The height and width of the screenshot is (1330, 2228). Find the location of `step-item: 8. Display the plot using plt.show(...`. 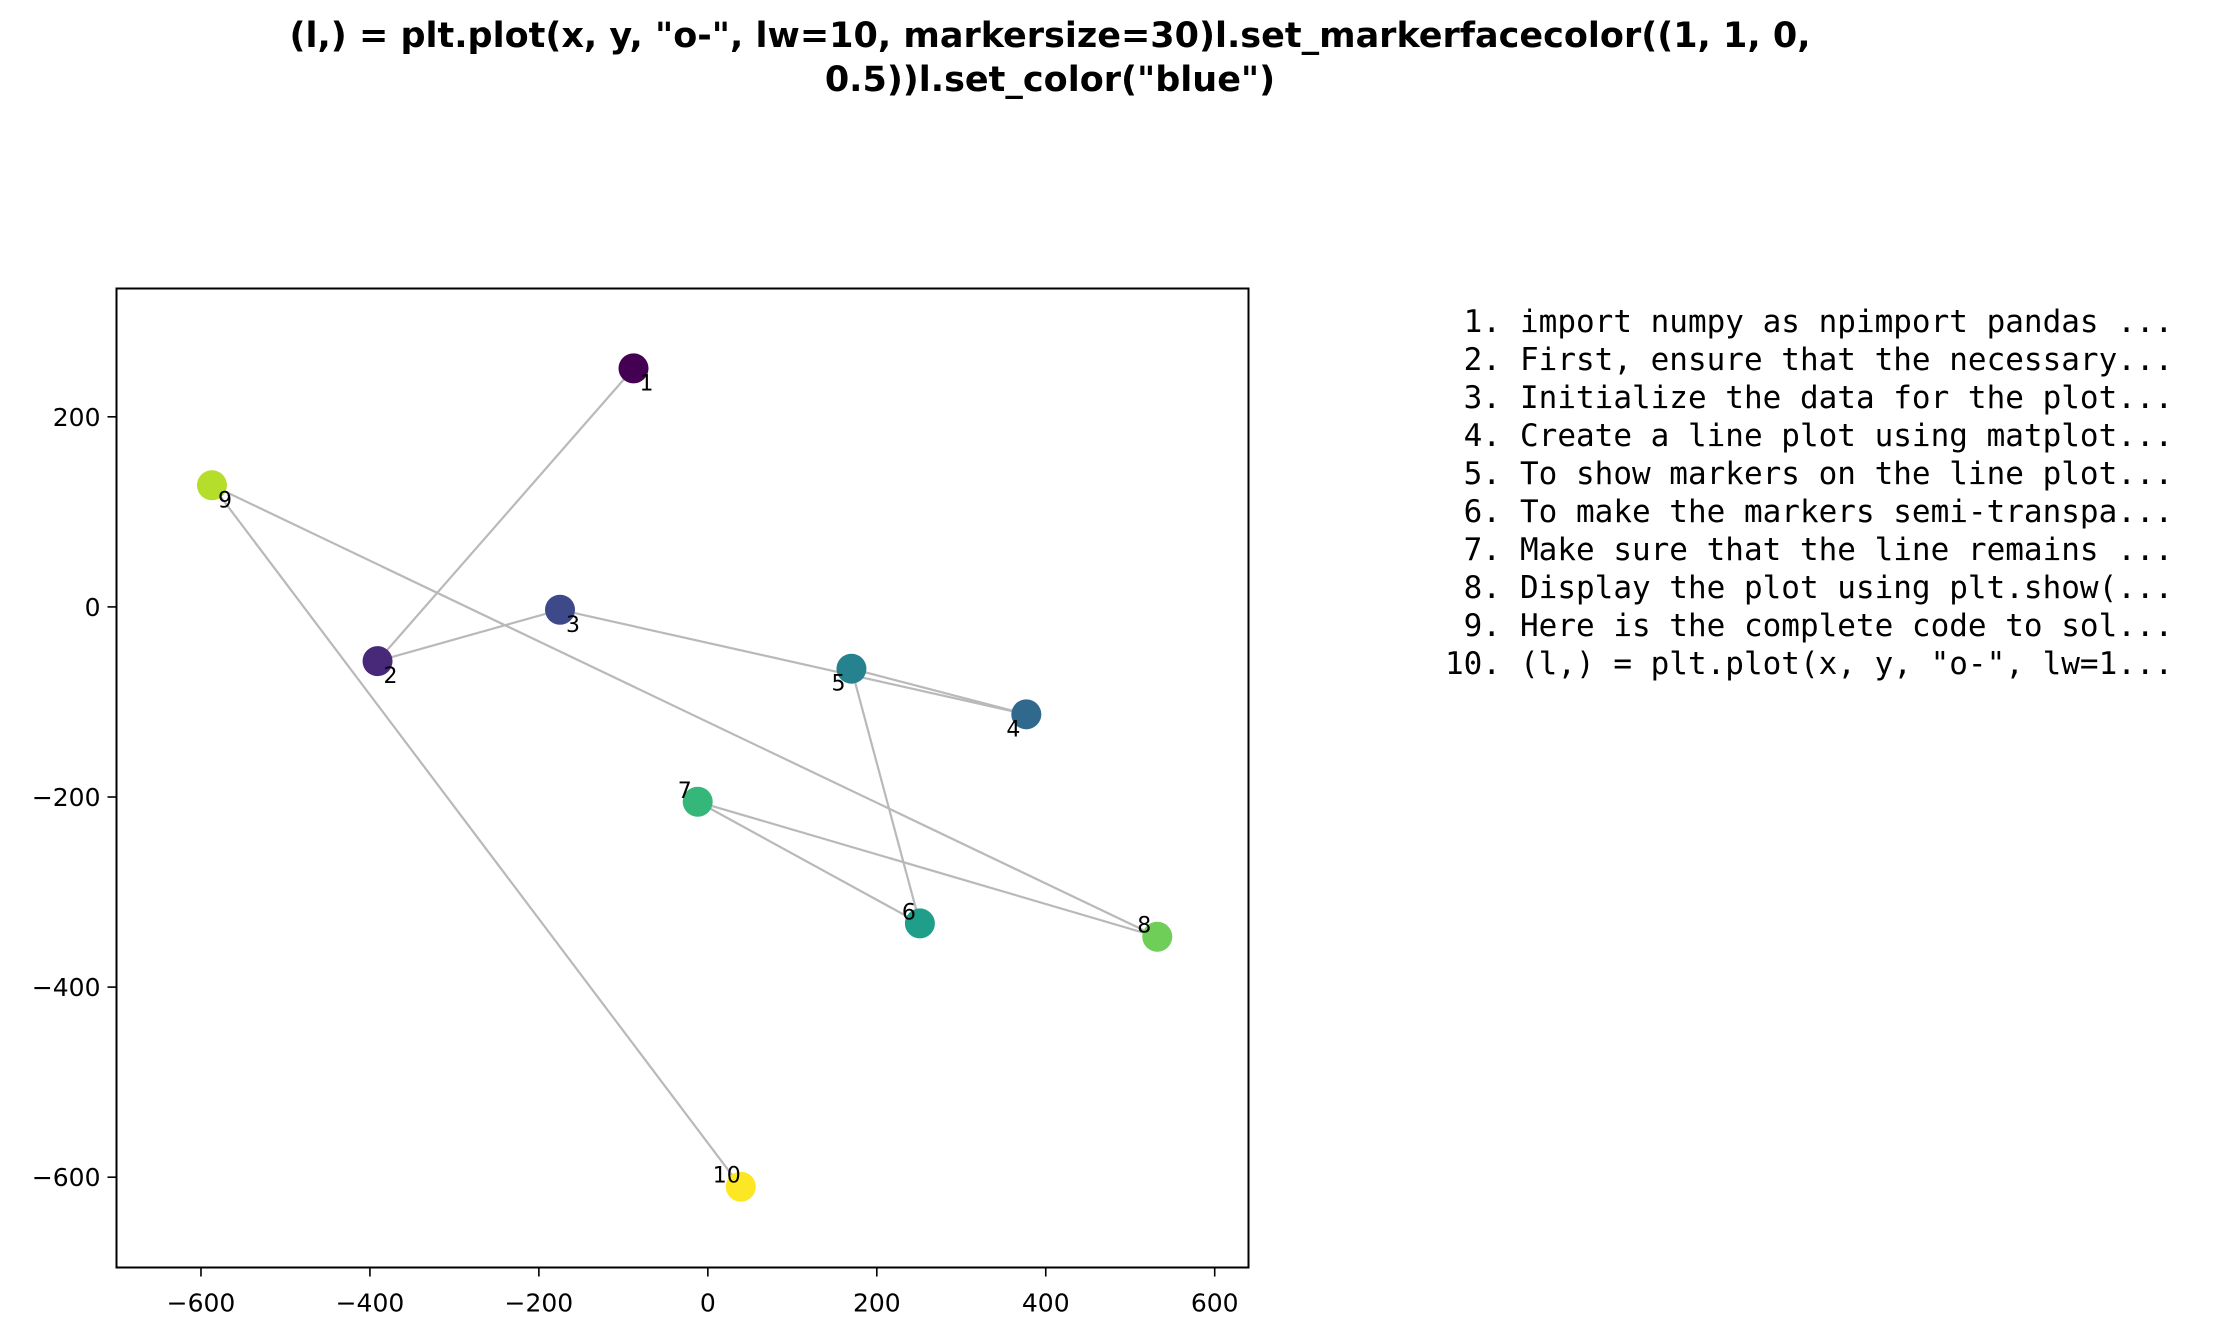

step-item: 8. Display the plot using plt.show(... is located at coordinates (1797, 588).